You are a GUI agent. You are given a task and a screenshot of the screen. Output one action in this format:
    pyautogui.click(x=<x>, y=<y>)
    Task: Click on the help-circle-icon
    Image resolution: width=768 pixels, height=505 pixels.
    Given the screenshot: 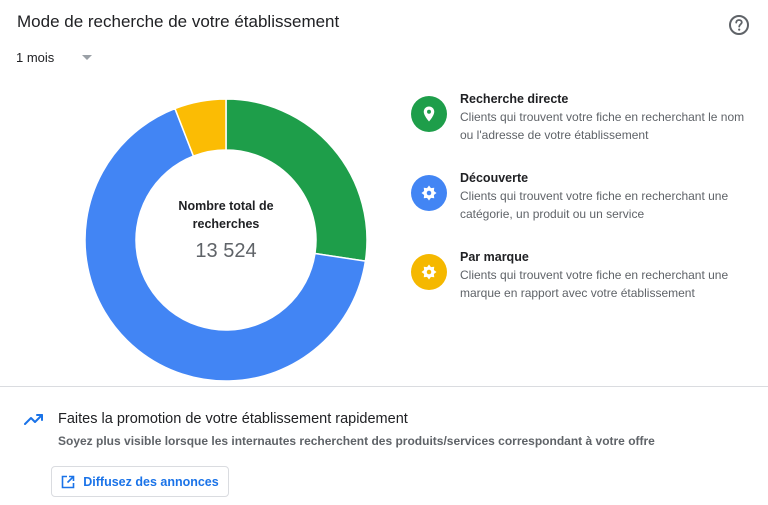 What is the action you would take?
    pyautogui.click(x=739, y=25)
    